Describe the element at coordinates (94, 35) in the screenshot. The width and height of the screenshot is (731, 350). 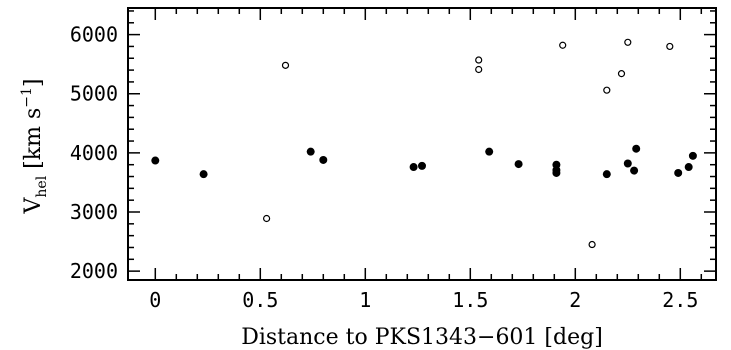
I see `y-tick-label: 6000` at that location.